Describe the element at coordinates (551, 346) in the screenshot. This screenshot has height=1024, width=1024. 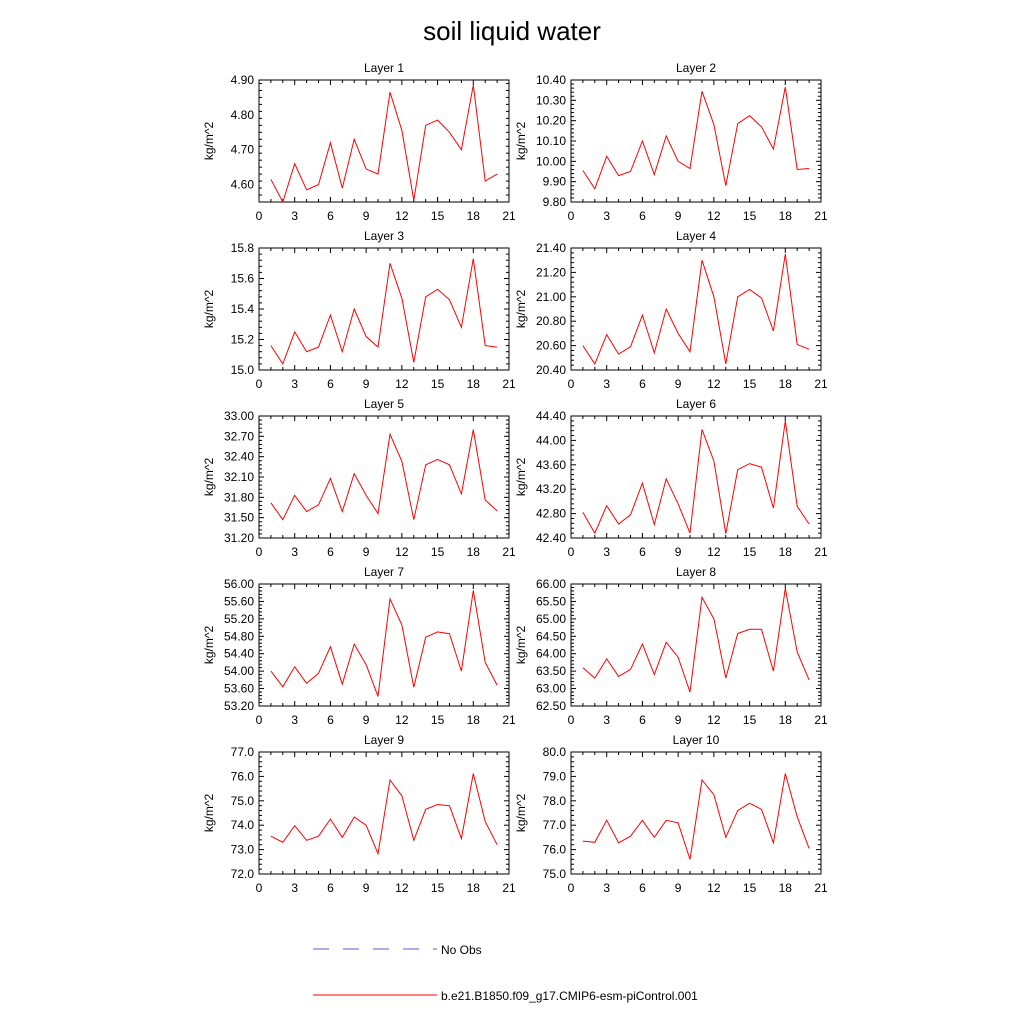
I see `y-tick-label: 20.60` at that location.